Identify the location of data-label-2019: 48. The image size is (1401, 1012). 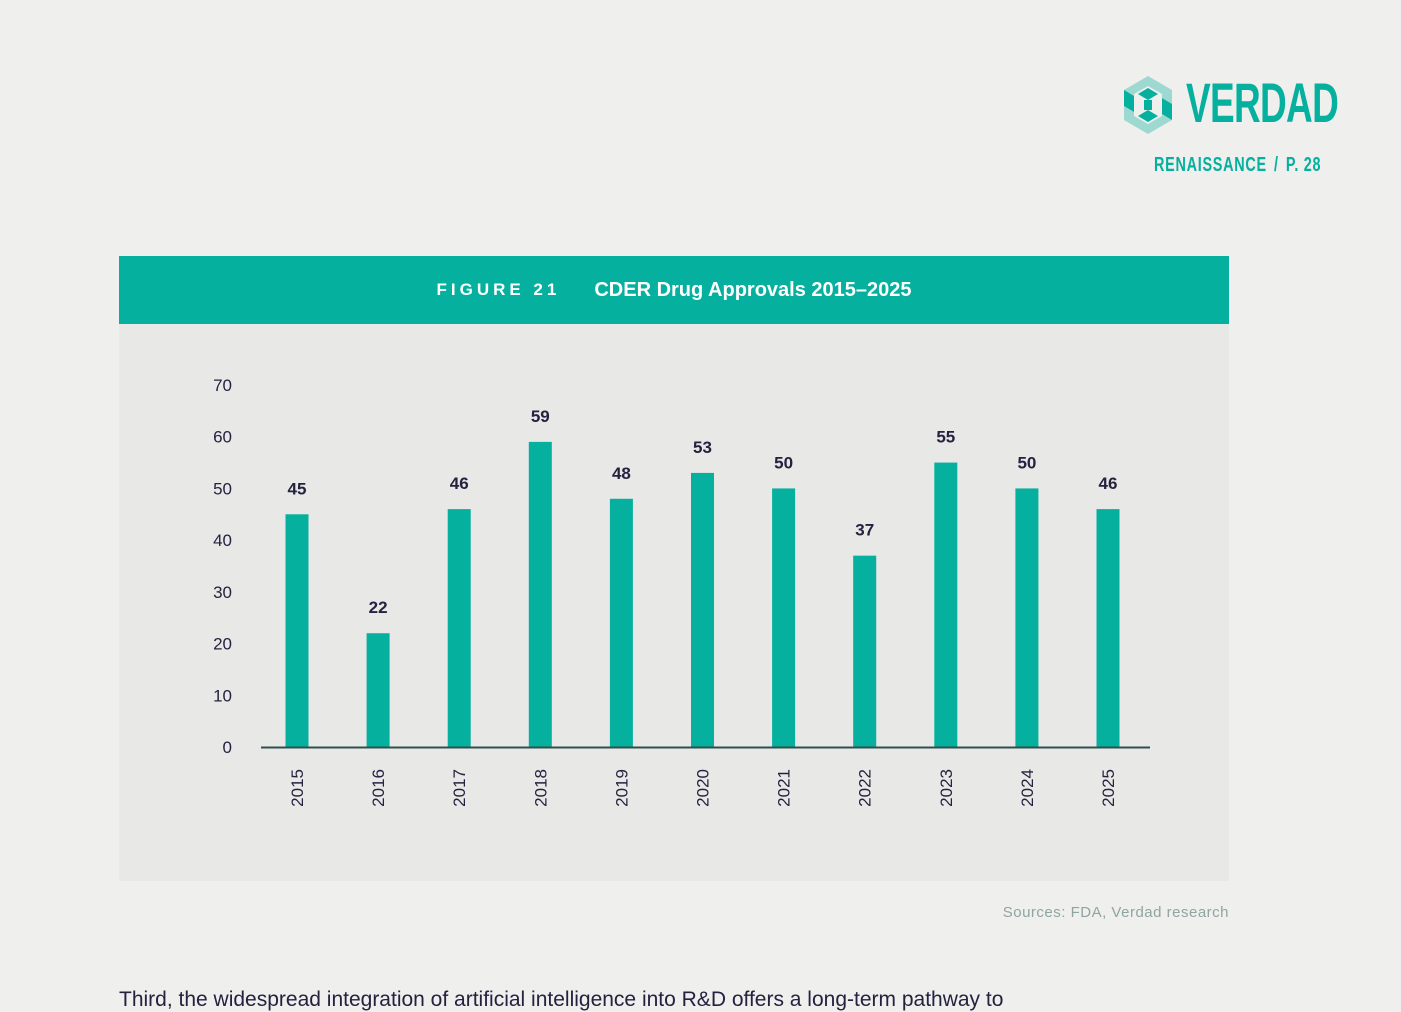
(621, 473).